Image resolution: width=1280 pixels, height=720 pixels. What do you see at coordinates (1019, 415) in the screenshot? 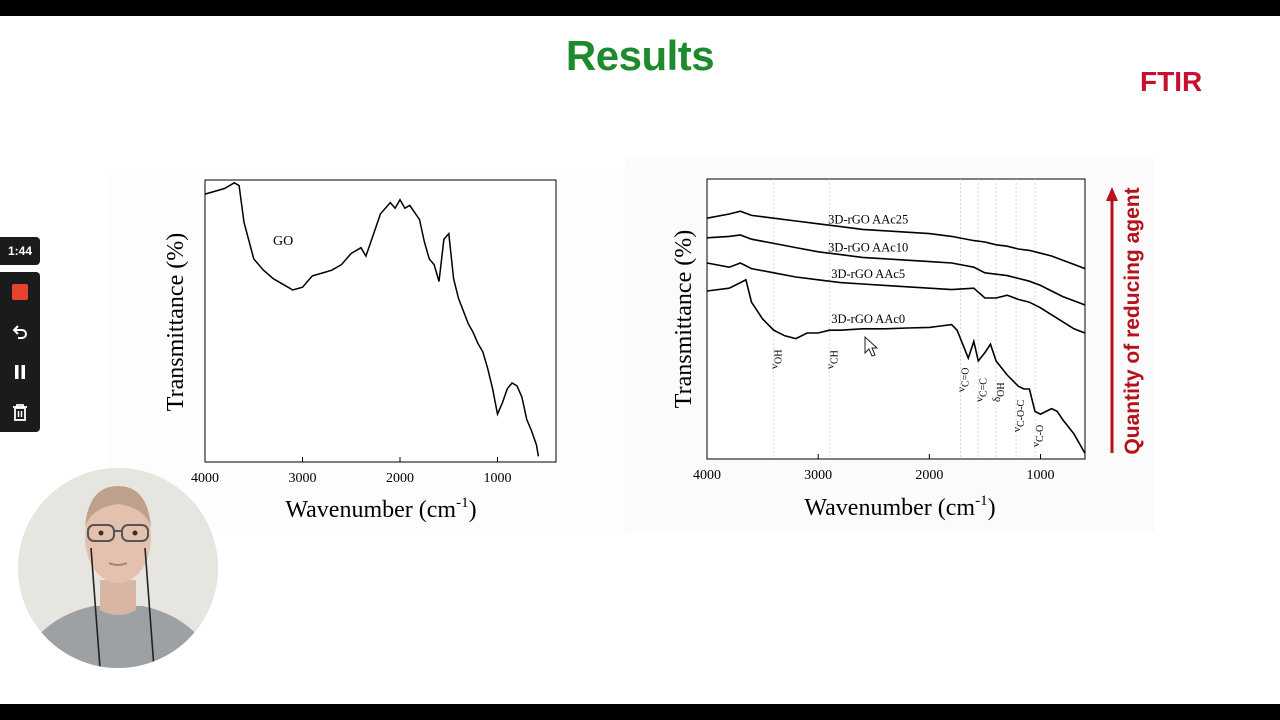
I see `band-label: νC-O-C` at bounding box center [1019, 415].